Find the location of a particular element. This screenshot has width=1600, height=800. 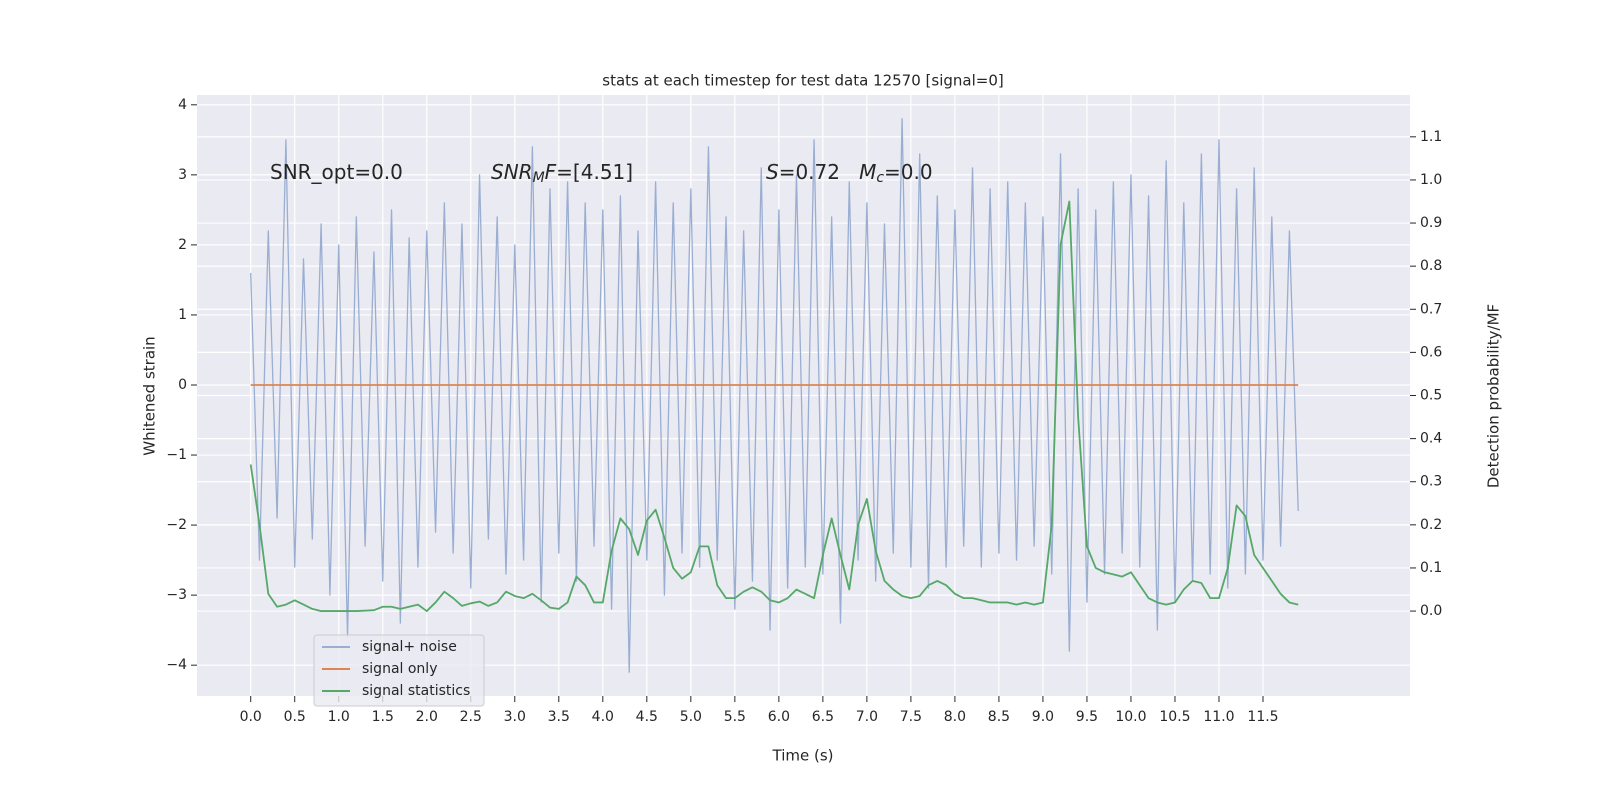

y-tick-label: 3 is located at coordinates (182, 175).